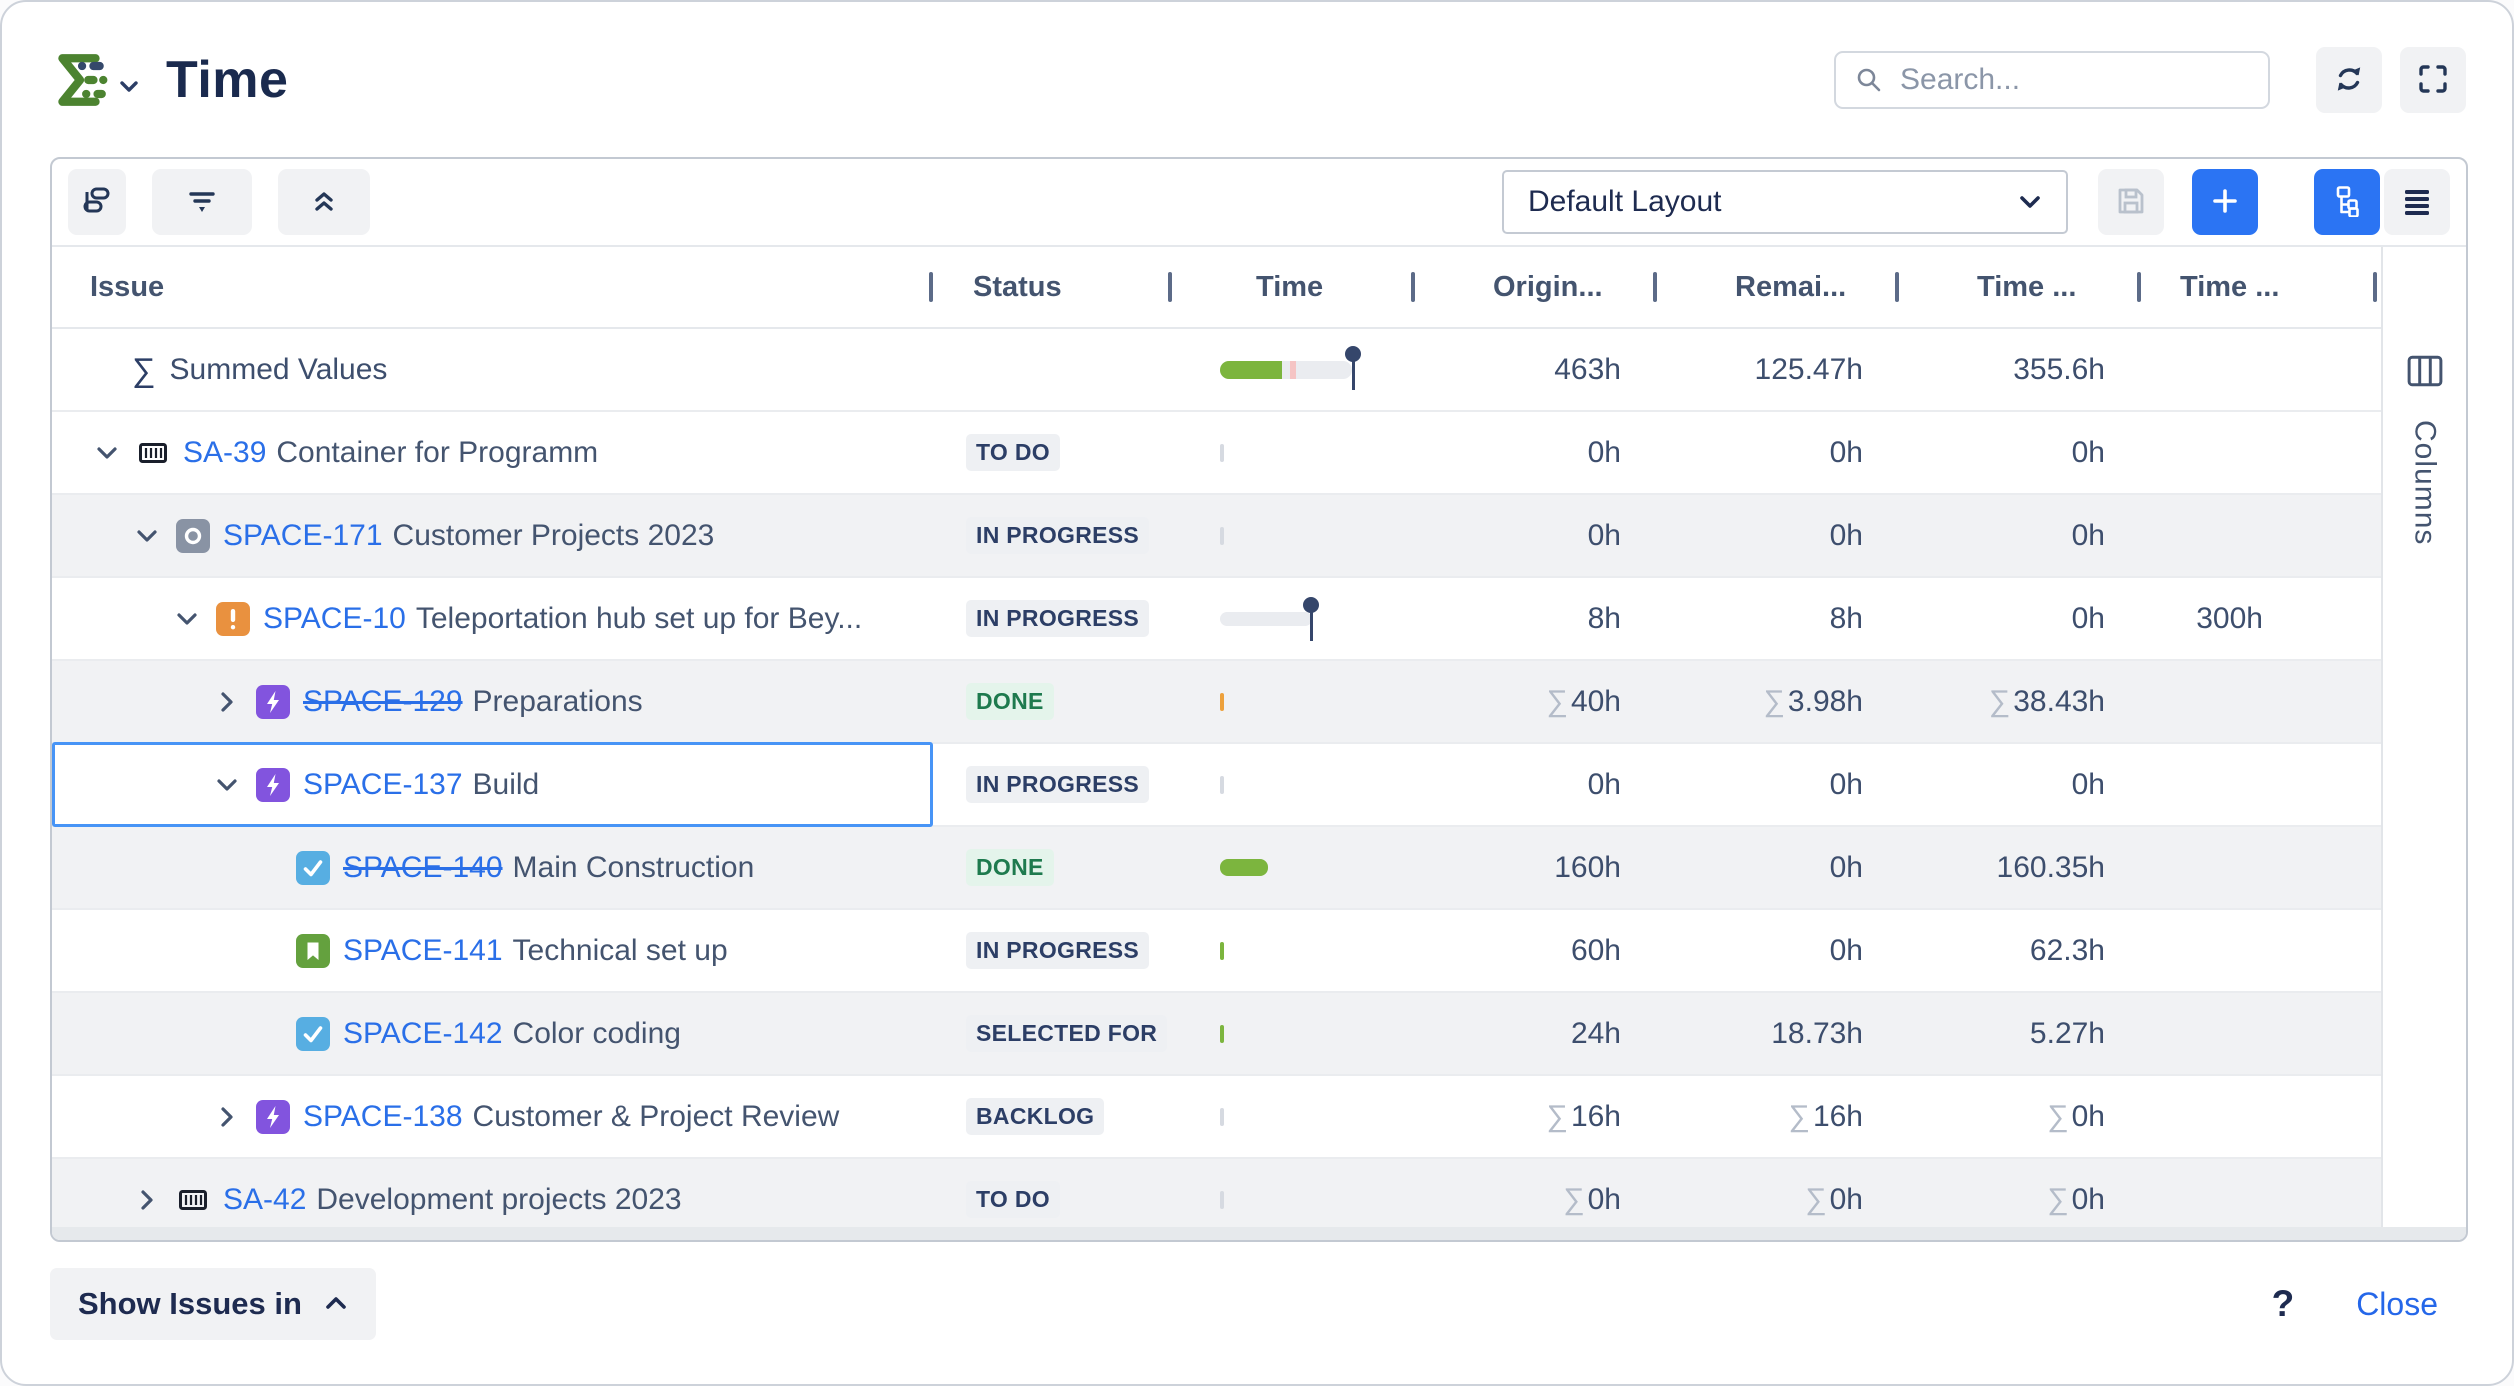  What do you see at coordinates (383, 784) in the screenshot?
I see `issue-key-link: SPACE-137` at bounding box center [383, 784].